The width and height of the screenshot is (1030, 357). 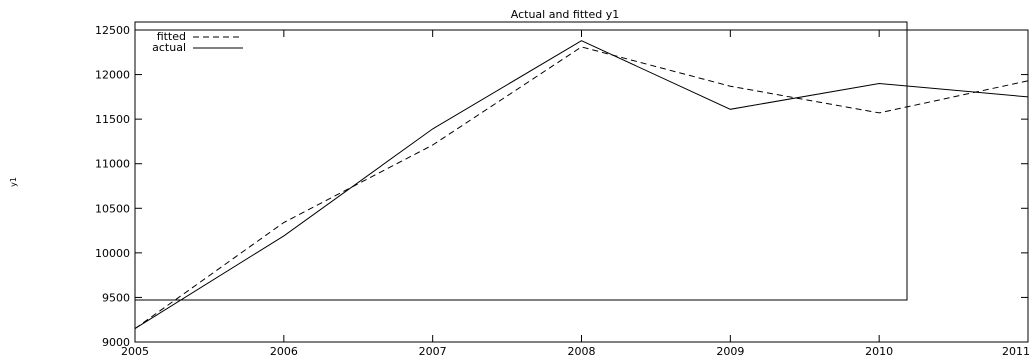 What do you see at coordinates (582, 351) in the screenshot?
I see `x-tick-label: 2008` at bounding box center [582, 351].